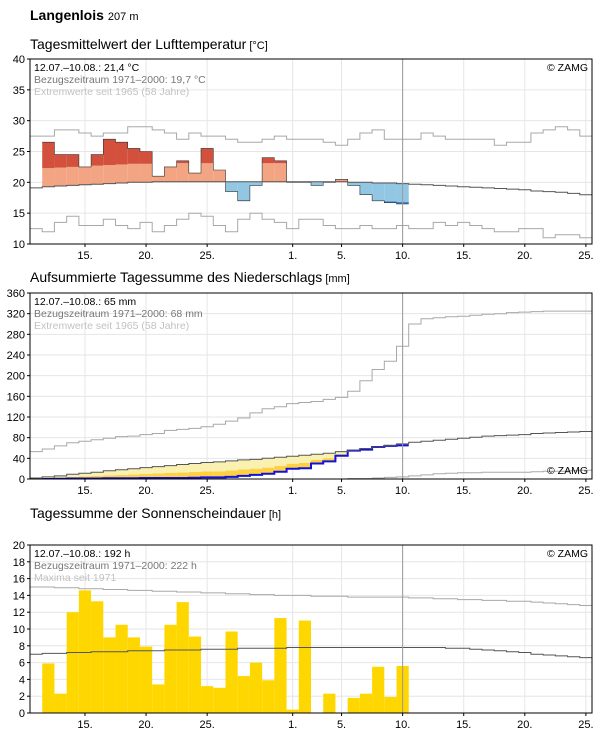 Image resolution: width=596 pixels, height=729 pixels. I want to click on y-tick-label: 14, so click(19, 596).